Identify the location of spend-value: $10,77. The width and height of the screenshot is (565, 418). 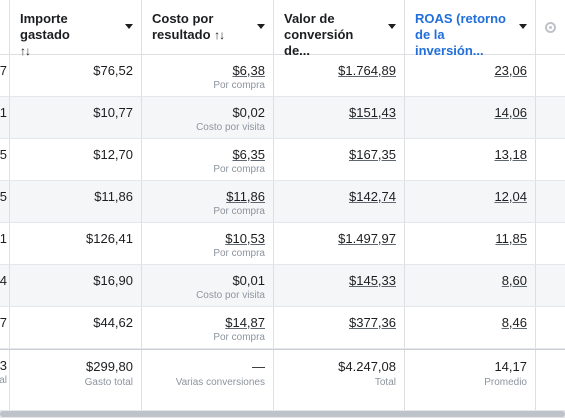
(113, 112).